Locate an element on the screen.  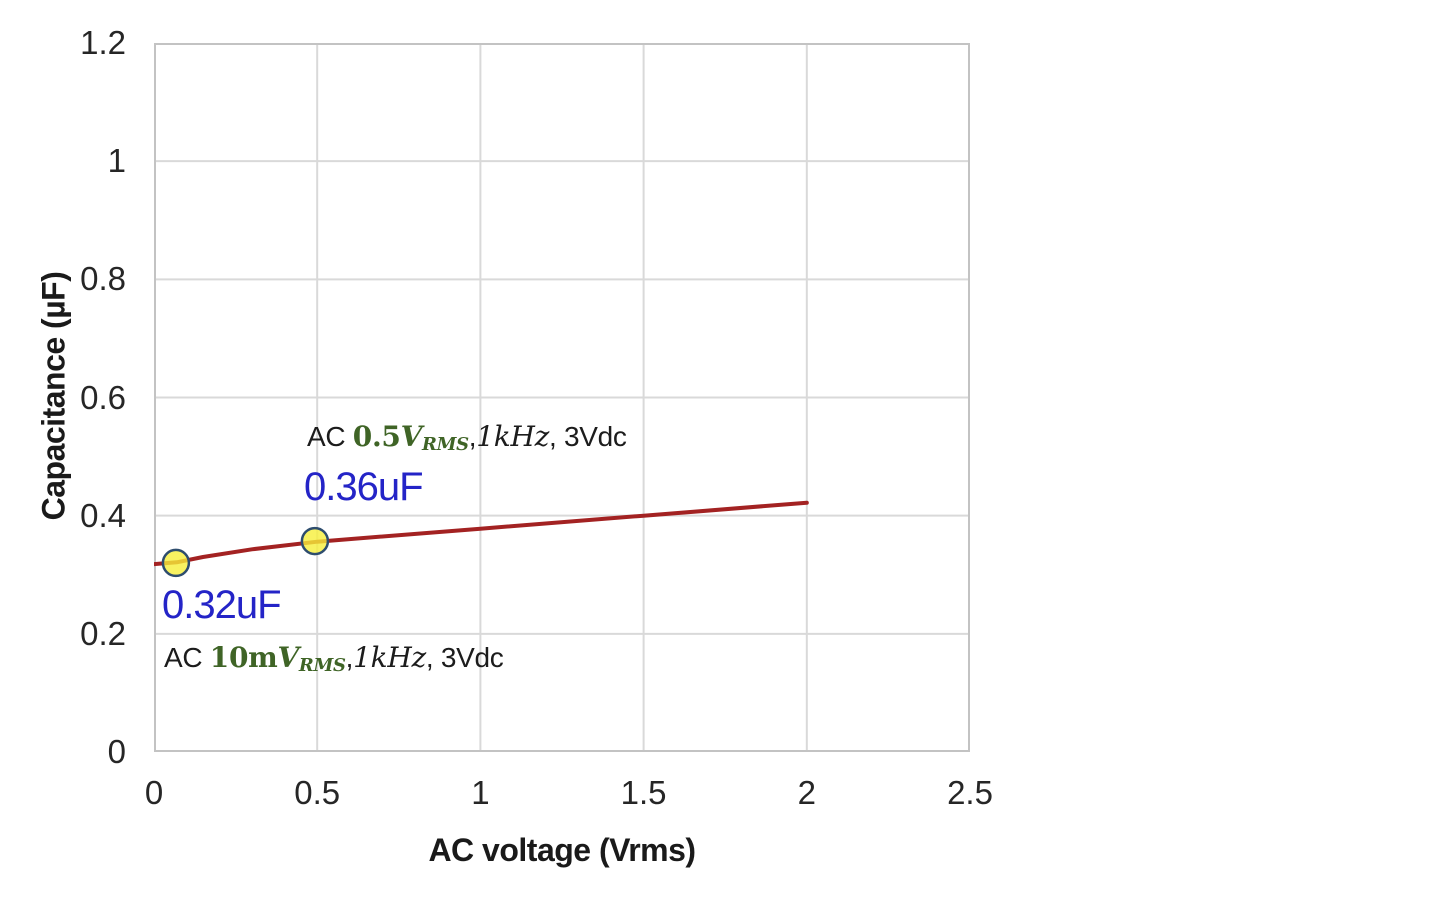
y-tick-label: 0 is located at coordinates (116, 751).